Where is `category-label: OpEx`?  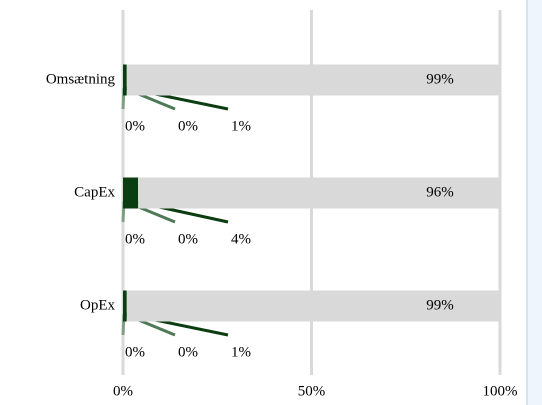
category-label: OpEx is located at coordinates (97, 305).